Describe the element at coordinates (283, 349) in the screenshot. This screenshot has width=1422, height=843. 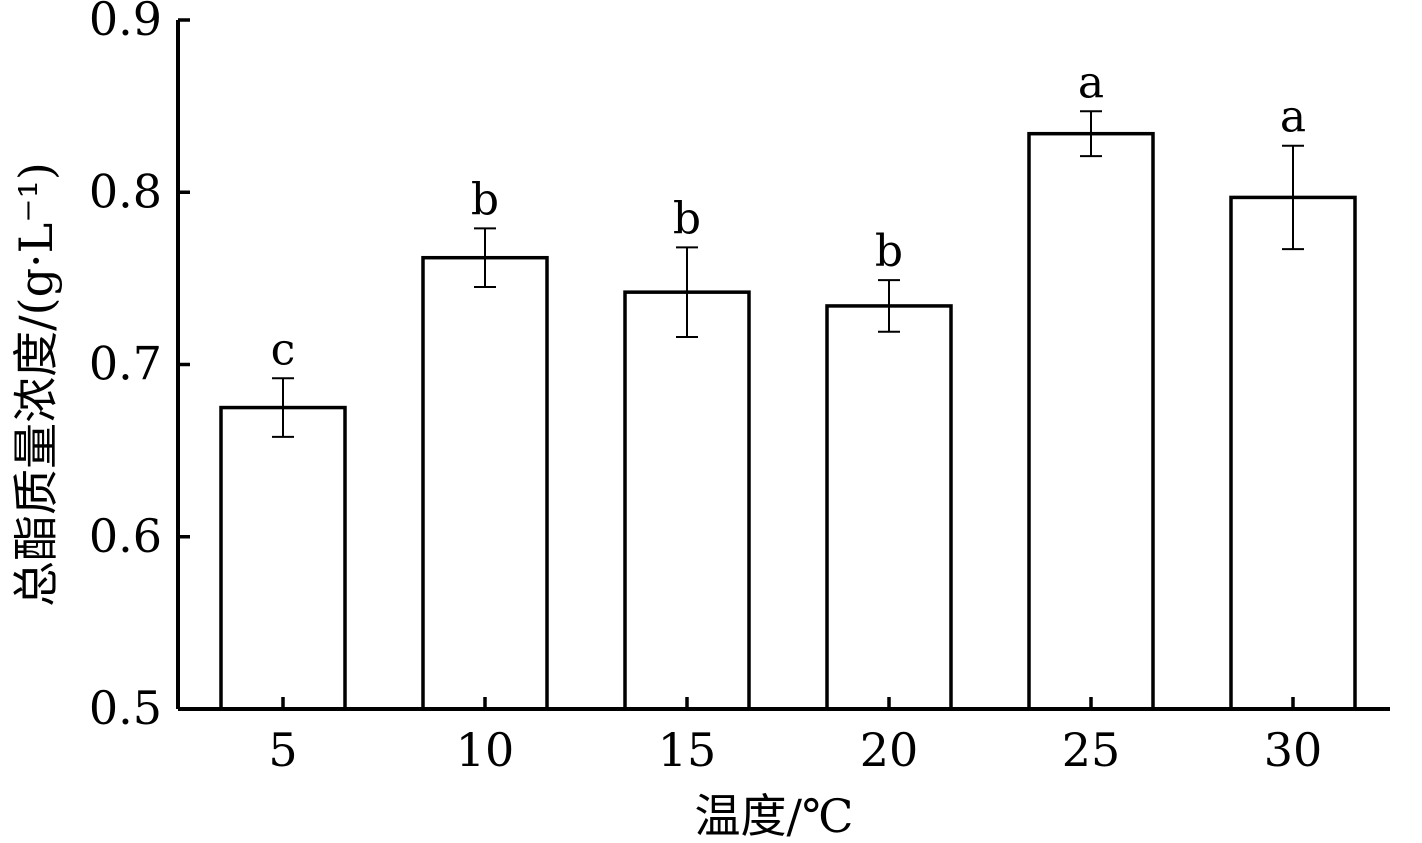
I see `significance-label: c` at that location.